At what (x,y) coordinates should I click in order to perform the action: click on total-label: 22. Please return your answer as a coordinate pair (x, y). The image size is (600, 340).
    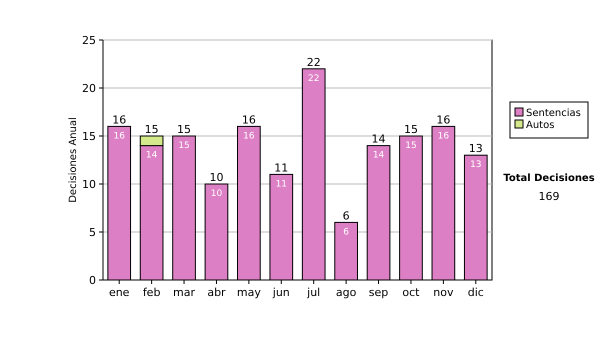
    Looking at the image, I should click on (313, 62).